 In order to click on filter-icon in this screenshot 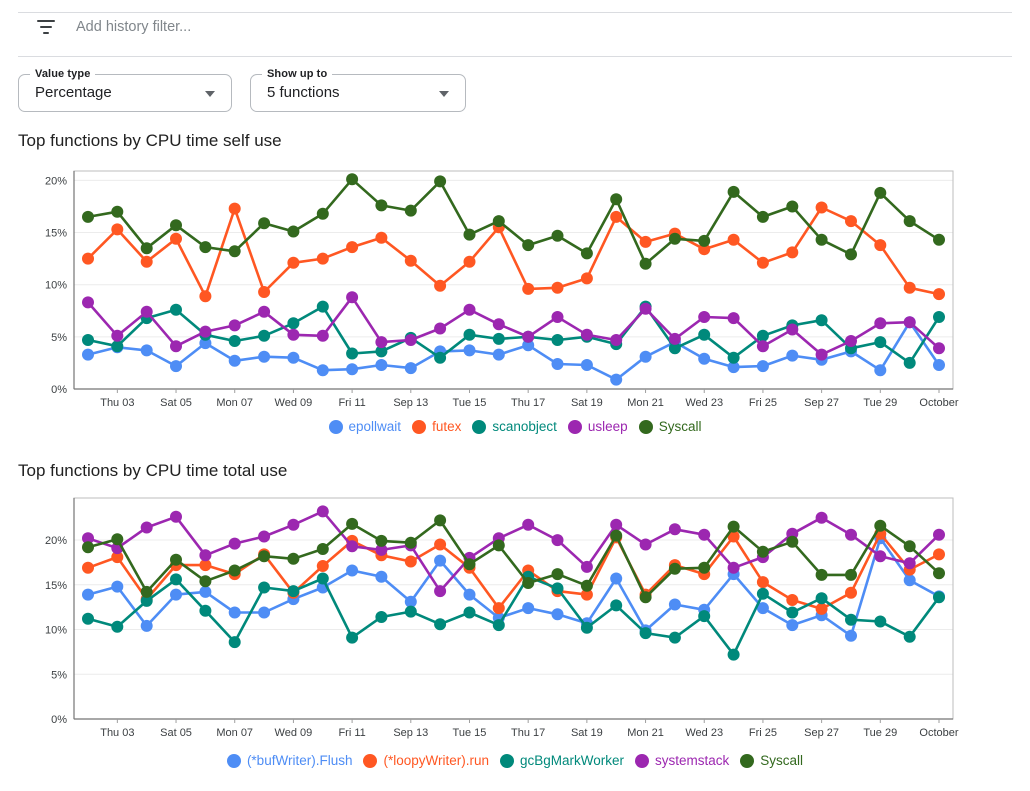, I will do `click(46, 27)`.